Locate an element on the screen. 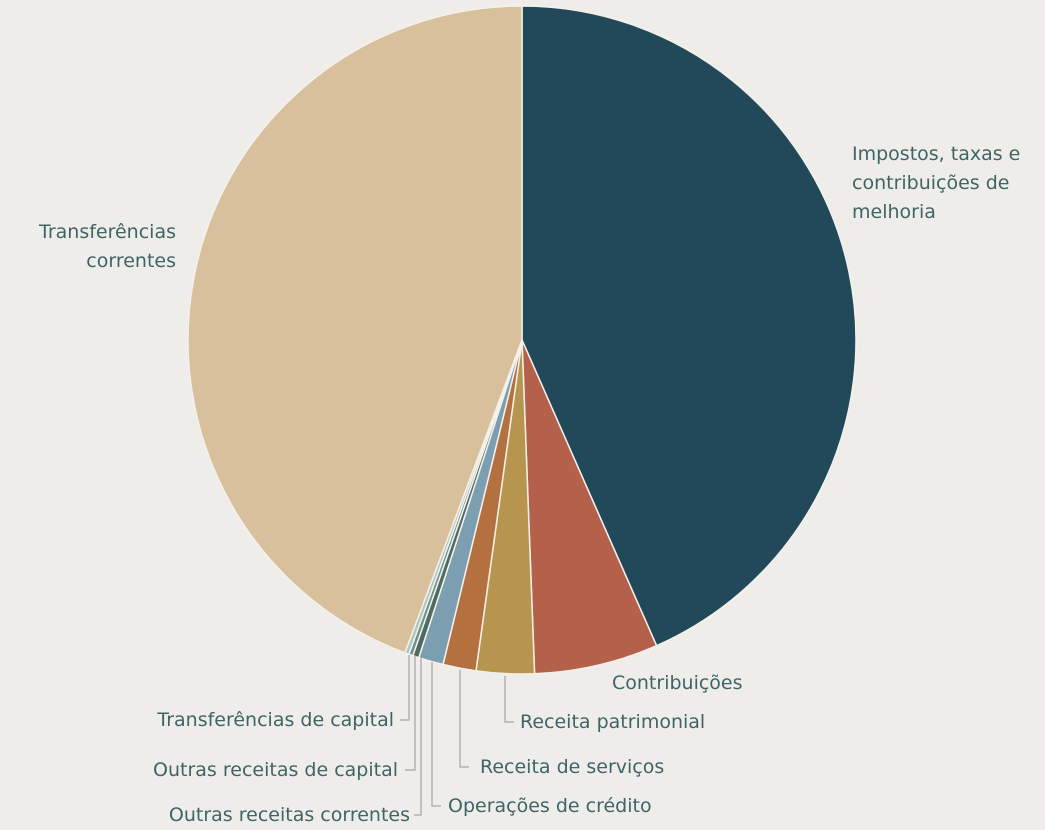 The height and width of the screenshot is (830, 1045). slice-label: Outras receitas de capital is located at coordinates (275, 770).